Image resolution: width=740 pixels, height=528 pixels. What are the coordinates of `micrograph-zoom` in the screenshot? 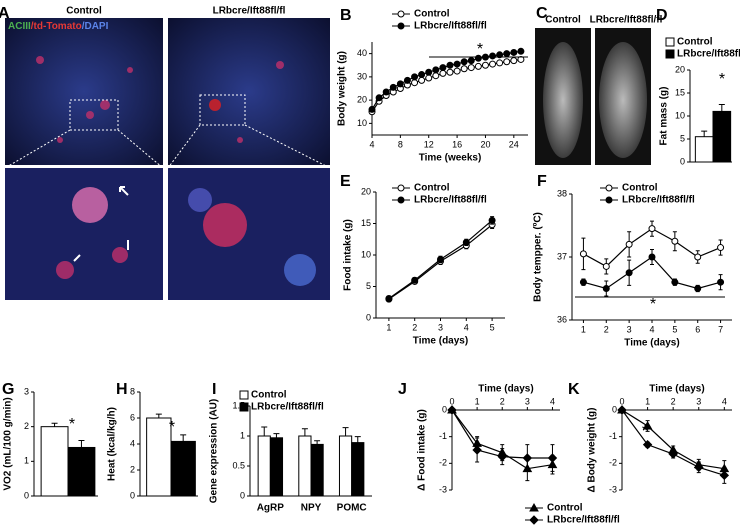 It's located at (84, 234).